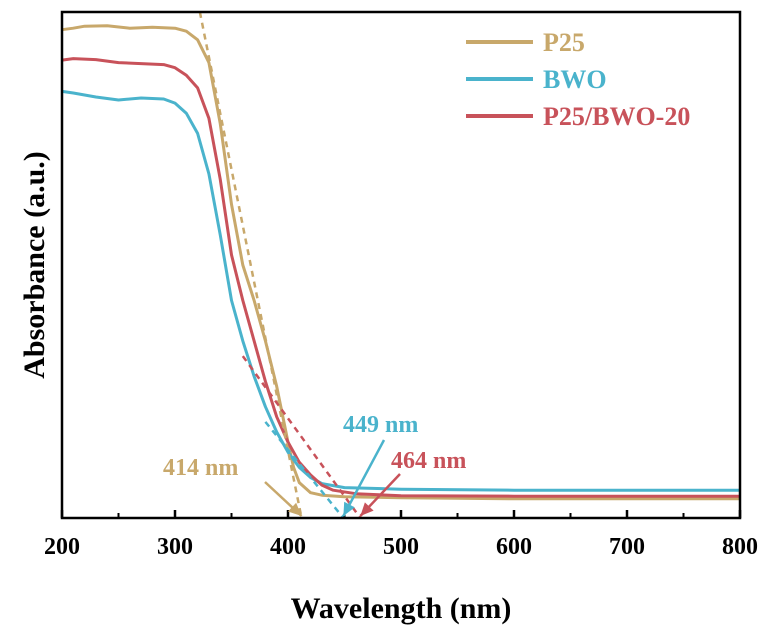 This screenshot has width=769, height=637. Describe the element at coordinates (564, 42) in the screenshot. I see `legend-label-0: P25` at that location.